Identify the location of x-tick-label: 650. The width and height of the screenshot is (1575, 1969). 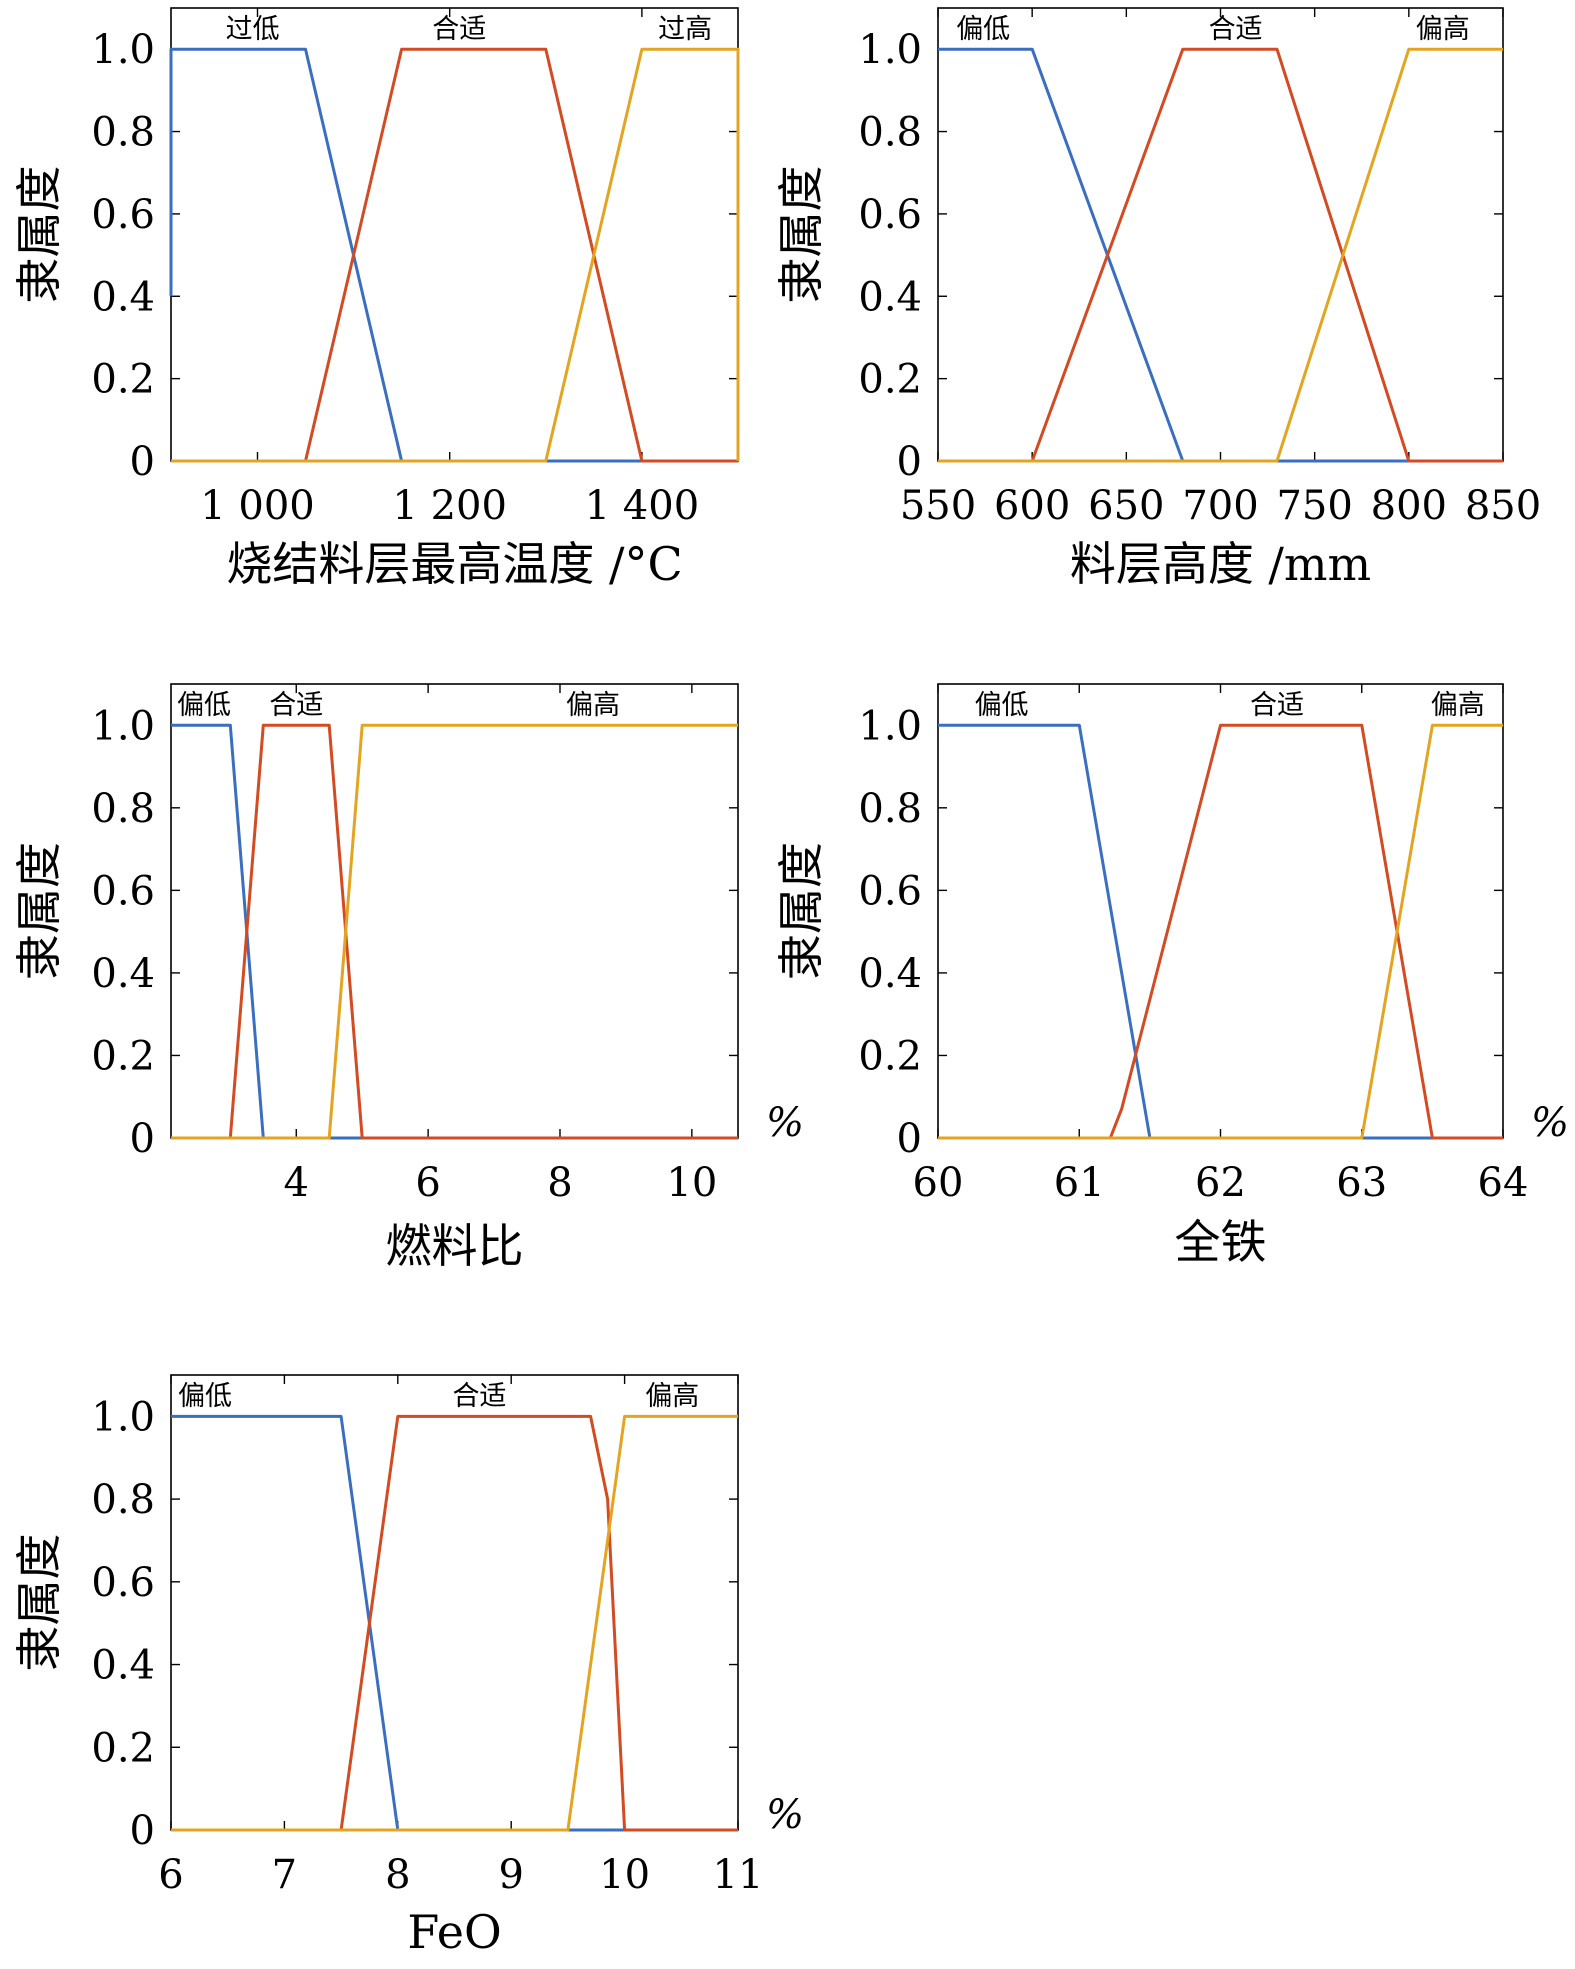
(1126, 506).